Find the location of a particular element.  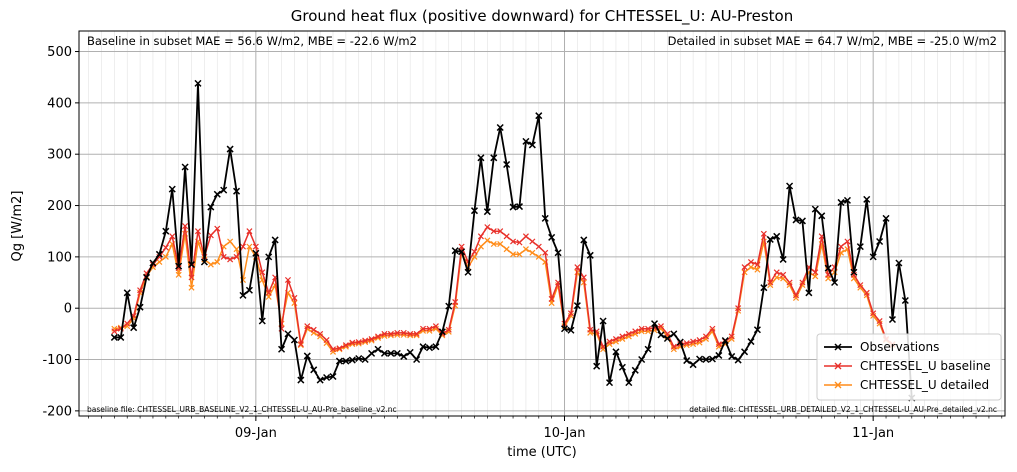

legend-entry-detailed: CHTESSEL_U detailed is located at coordinates (906, 385).